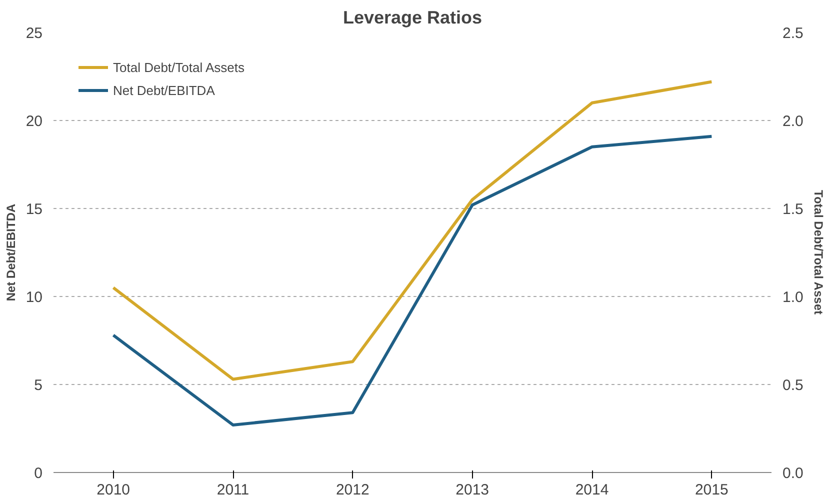 The height and width of the screenshot is (497, 828). Describe the element at coordinates (711, 489) in the screenshot. I see `x-tick-label: 2015` at that location.